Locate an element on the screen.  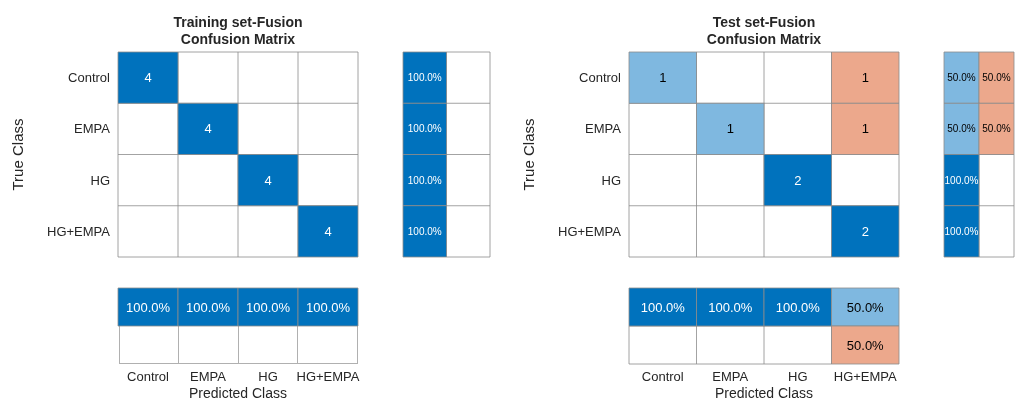
chart-title: Training set-Fusion Confusion Matrix is located at coordinates (238, 31).